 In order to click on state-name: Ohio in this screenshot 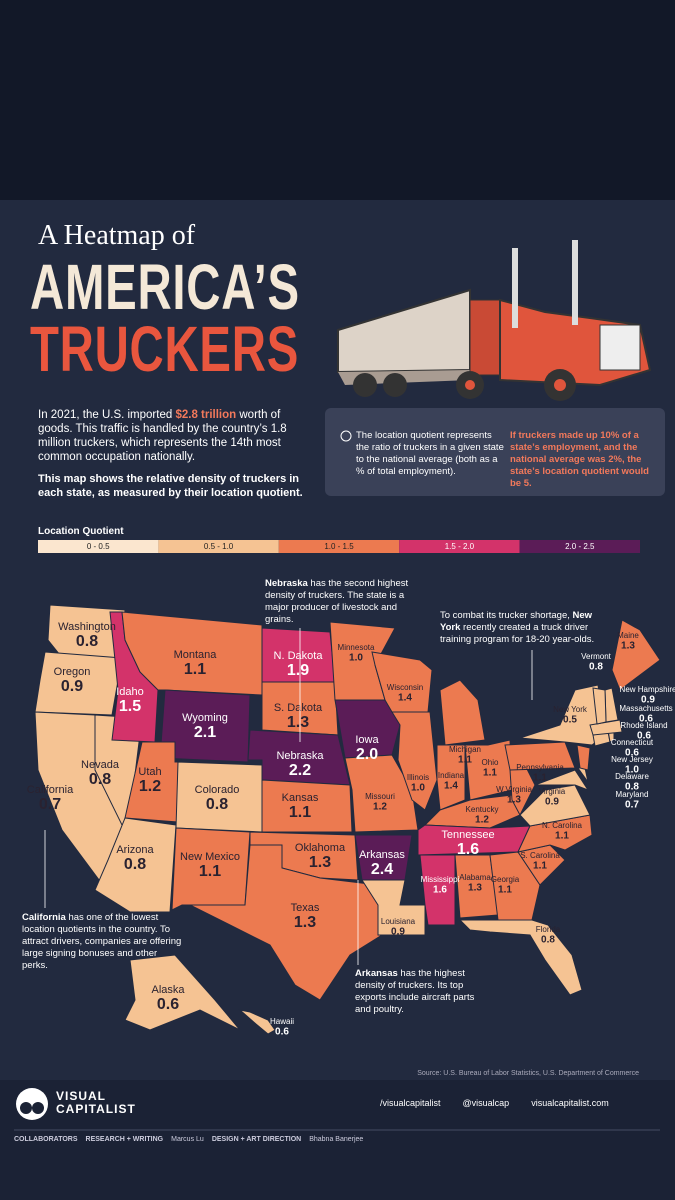, I will do `click(490, 762)`.